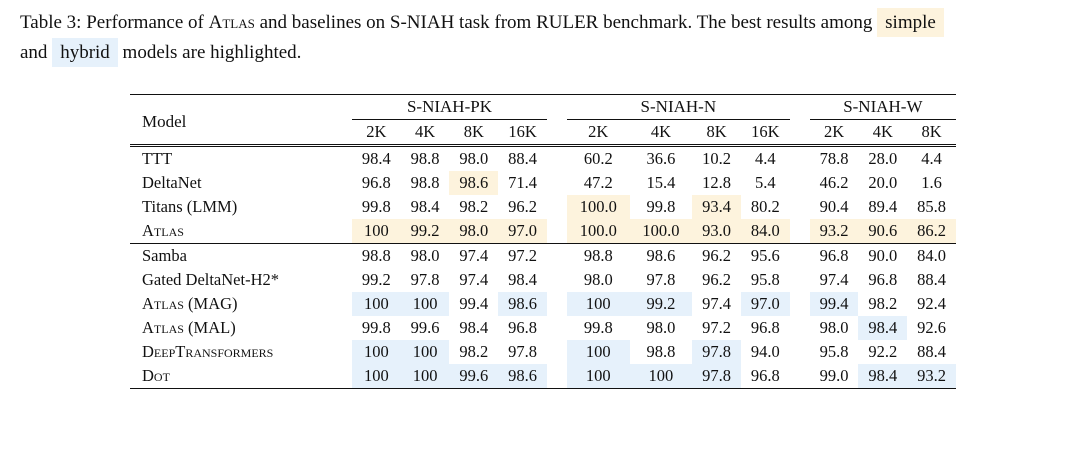 This screenshot has width=1080, height=458. Describe the element at coordinates (208, 351) in the screenshot. I see `model-name: DeepTransformers` at that location.